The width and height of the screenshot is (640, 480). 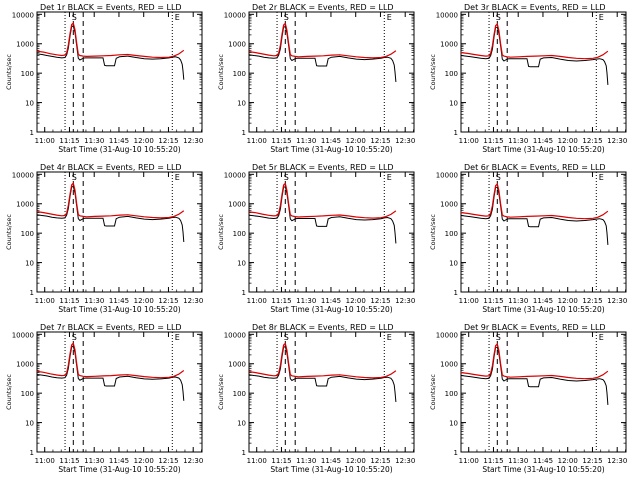 What do you see at coordinates (323, 327) in the screenshot?
I see `panel-title: Det 8r BLACK = Events, RED = LLD` at bounding box center [323, 327].